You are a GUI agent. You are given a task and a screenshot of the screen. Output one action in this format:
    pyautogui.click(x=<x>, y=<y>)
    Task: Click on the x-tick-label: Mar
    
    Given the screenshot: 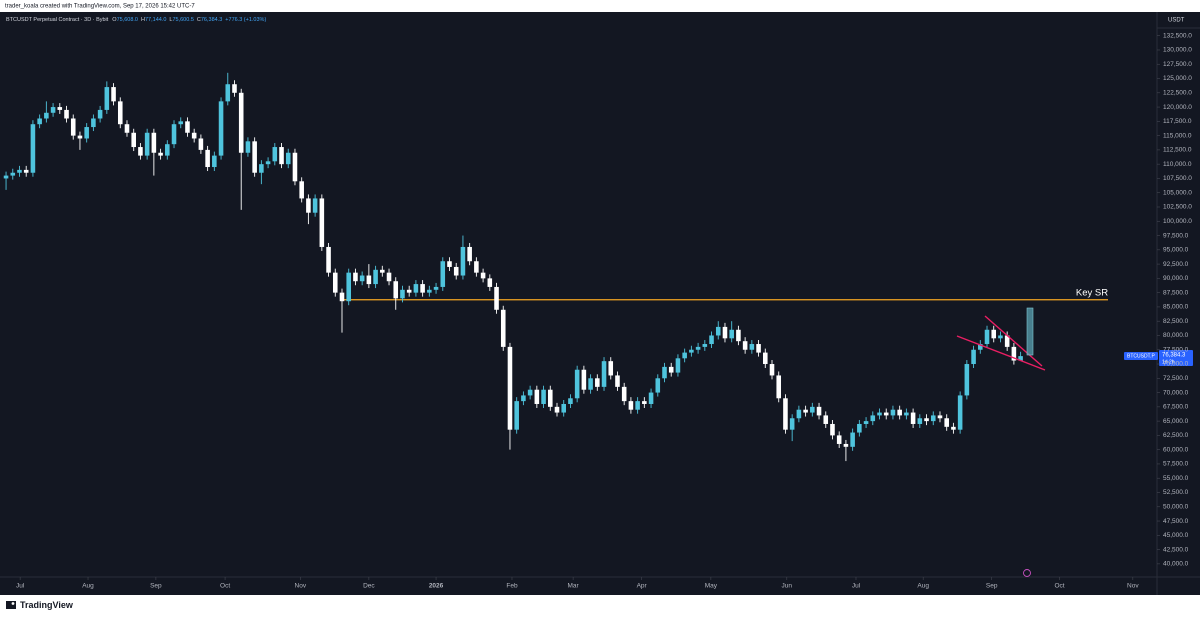 What is the action you would take?
    pyautogui.click(x=574, y=586)
    